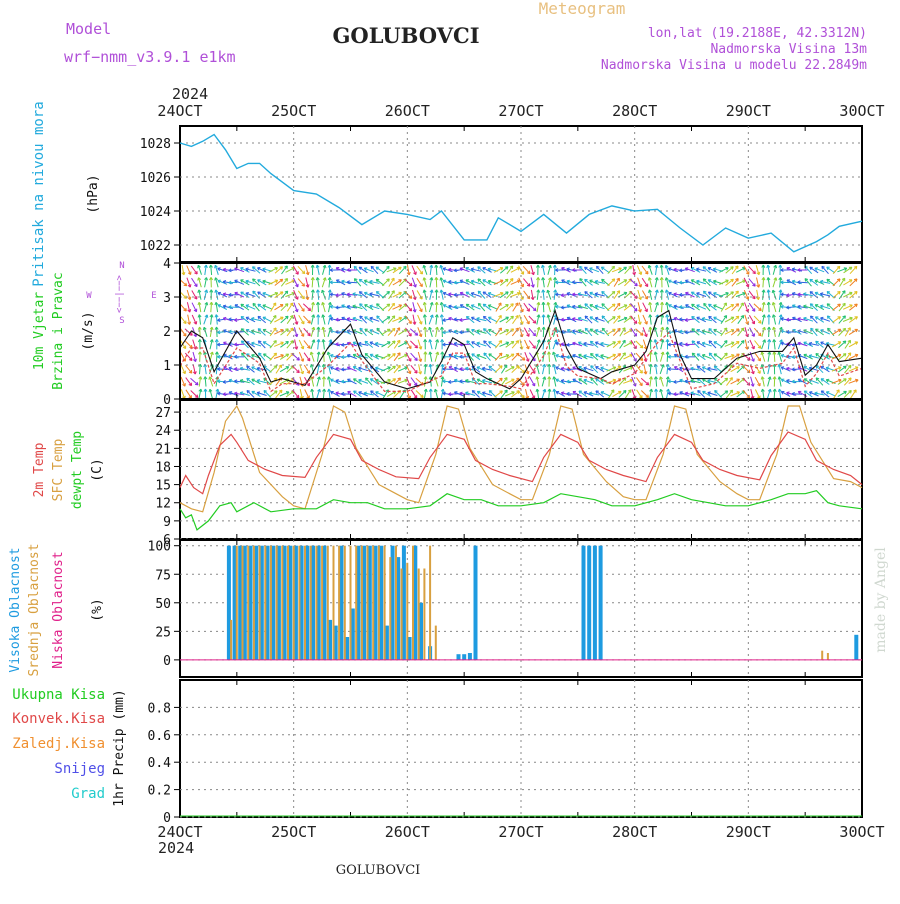 This screenshot has width=900, height=904. What do you see at coordinates (121, 321) in the screenshot?
I see `compass-s: S` at bounding box center [121, 321].